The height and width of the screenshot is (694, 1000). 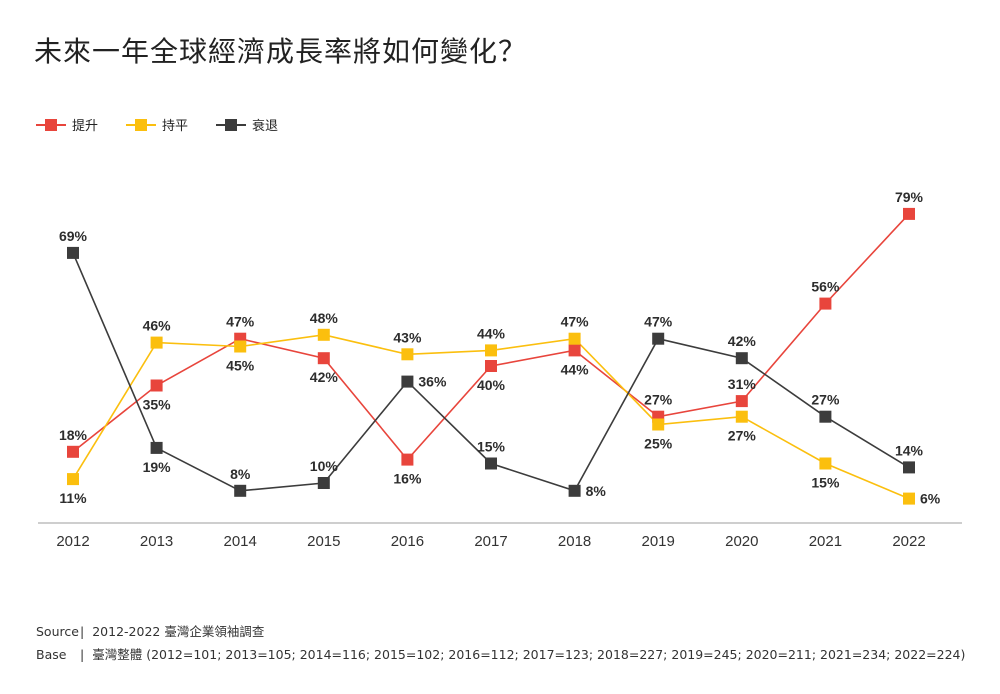 I want to click on legend-item: 提升, so click(x=67, y=124).